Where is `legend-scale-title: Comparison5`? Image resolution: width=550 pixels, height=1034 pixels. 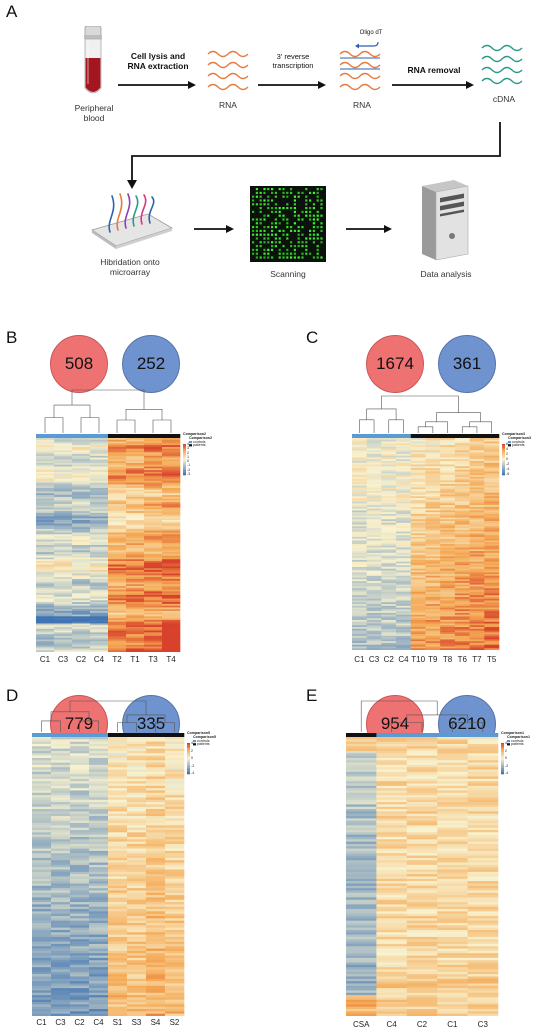 legend-scale-title: Comparison5 is located at coordinates (204, 737).